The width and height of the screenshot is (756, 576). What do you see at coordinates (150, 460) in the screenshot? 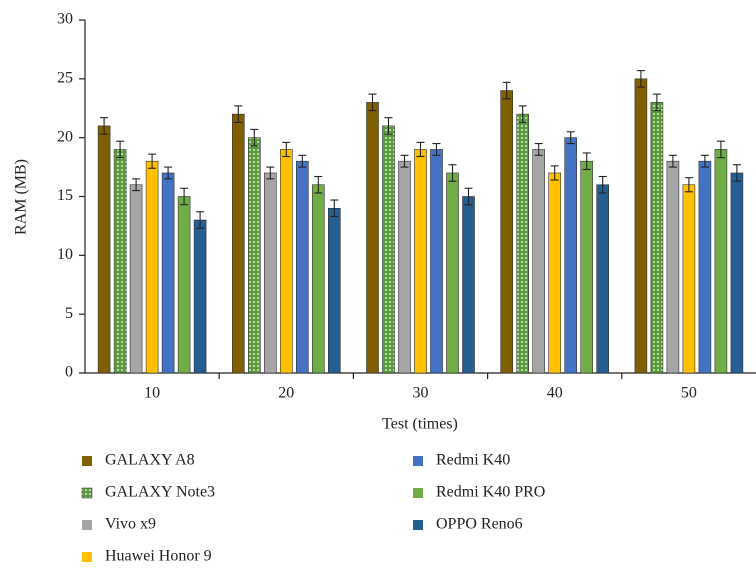
I see `legend-label: GALAXY A8` at bounding box center [150, 460].